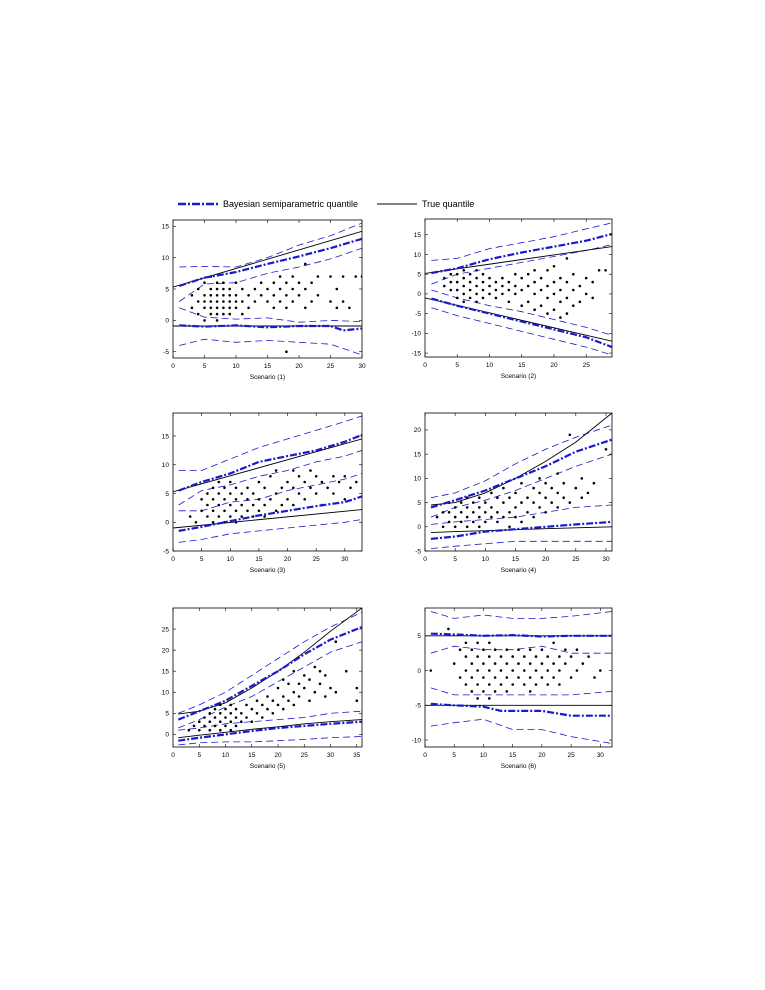 This screenshot has height=990, width=765. I want to click on legend-bayes-label: Bayesian semiparametric quantile, so click(290, 204).